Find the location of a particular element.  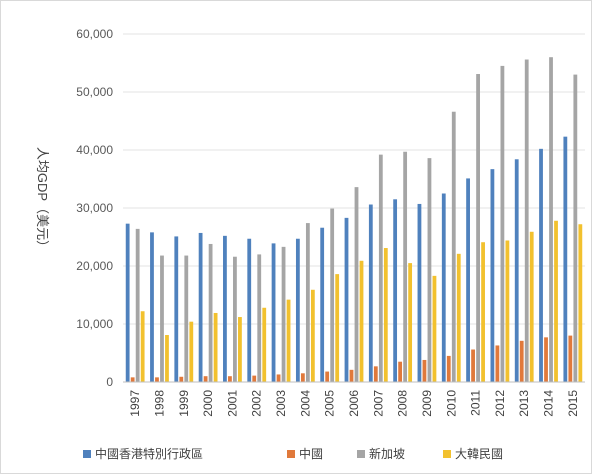

legend: 中國香港特別行政區 中國 新加坡 大韓民國 is located at coordinates (293, 453).